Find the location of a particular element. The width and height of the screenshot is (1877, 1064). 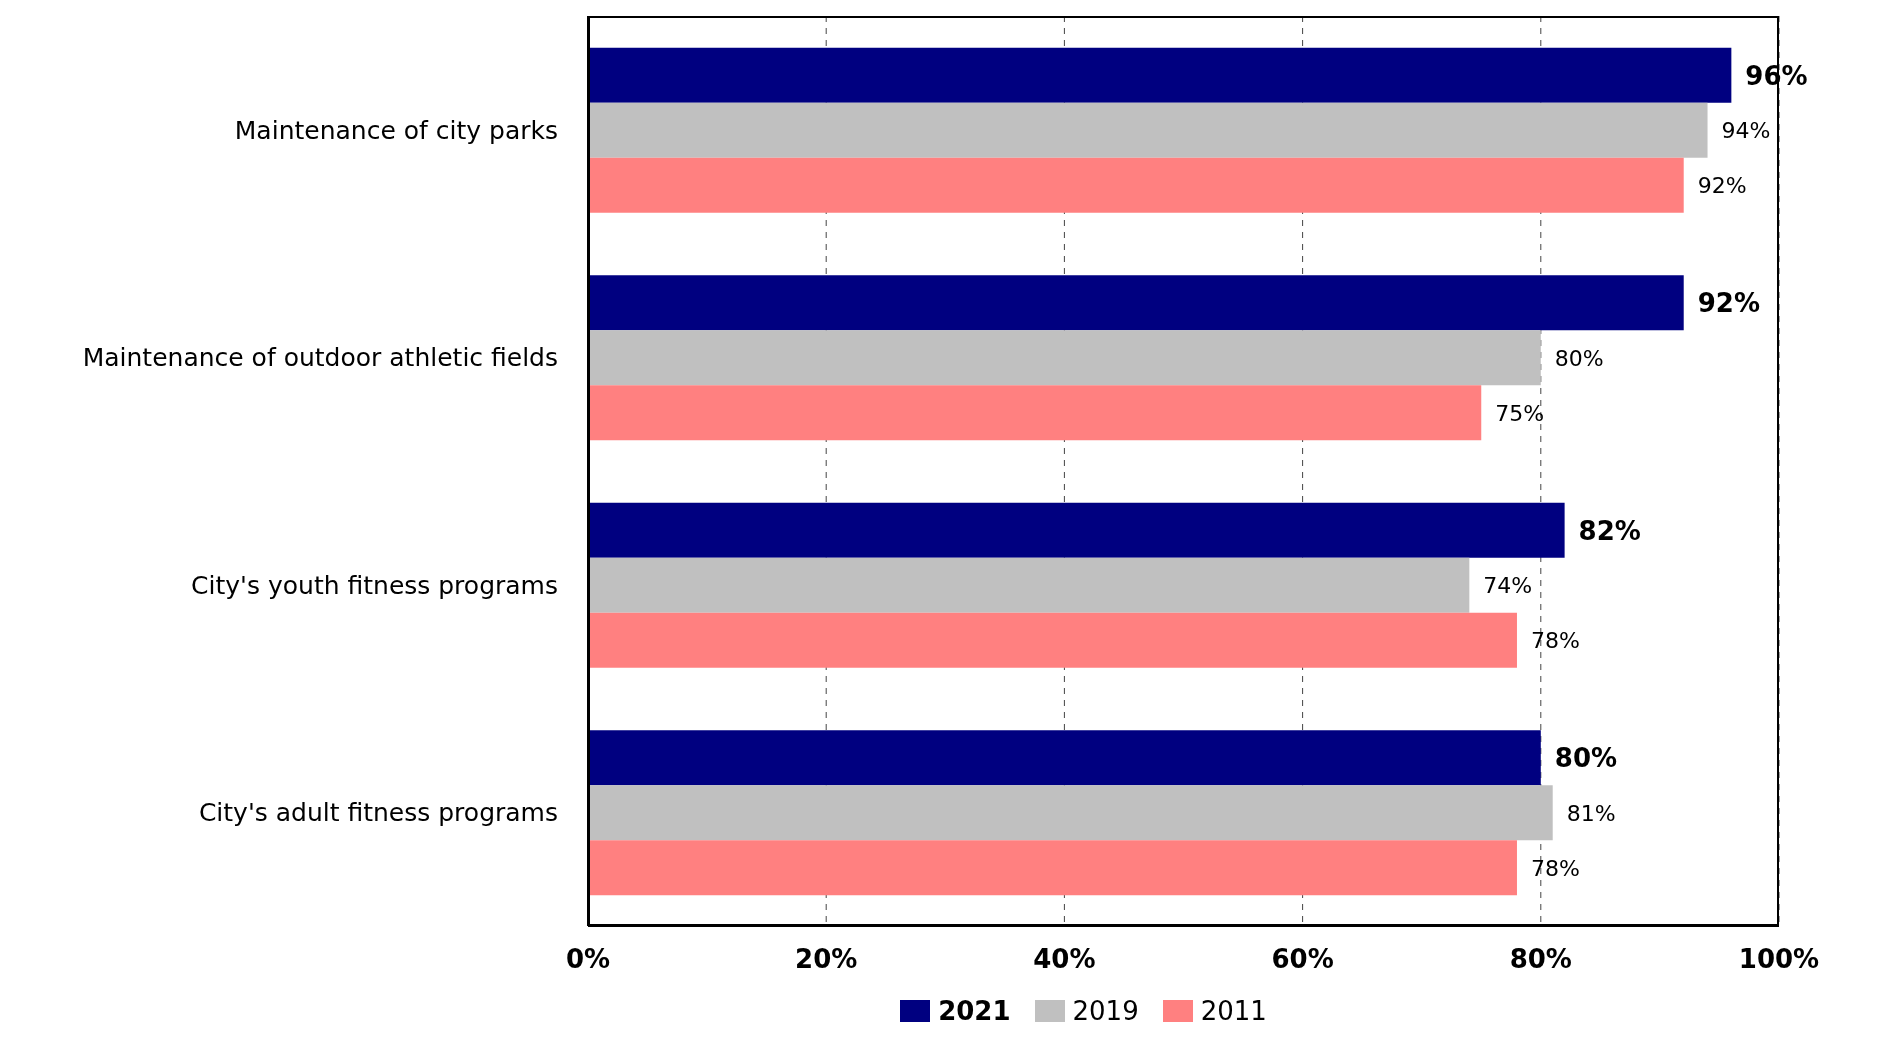

y-tick-label: Maintenance of city parks is located at coordinates (396, 130).